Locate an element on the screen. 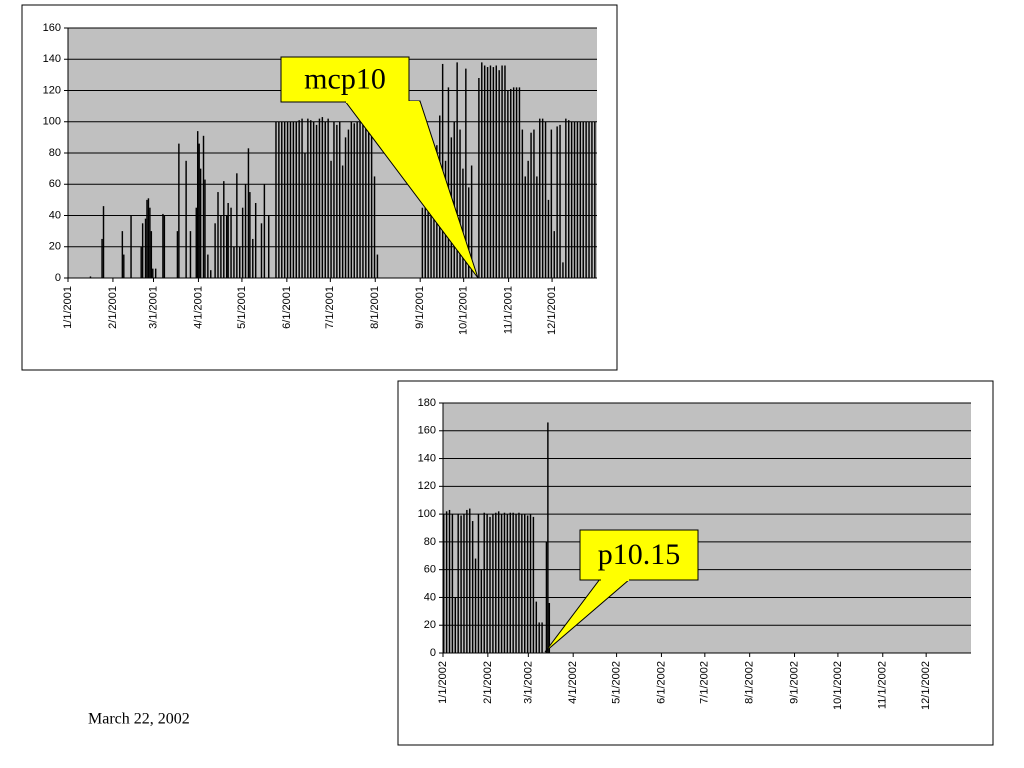  y-tick-label: 0 is located at coordinates (433, 653).